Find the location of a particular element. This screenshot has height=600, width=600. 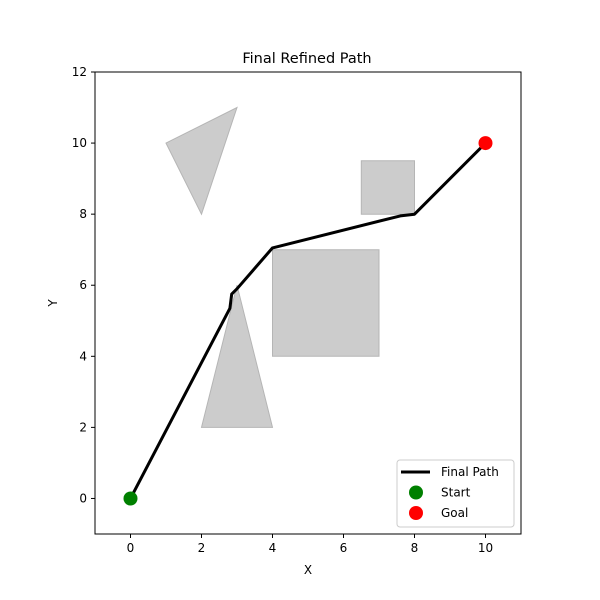

x-tick-label: 10 is located at coordinates (485, 548).